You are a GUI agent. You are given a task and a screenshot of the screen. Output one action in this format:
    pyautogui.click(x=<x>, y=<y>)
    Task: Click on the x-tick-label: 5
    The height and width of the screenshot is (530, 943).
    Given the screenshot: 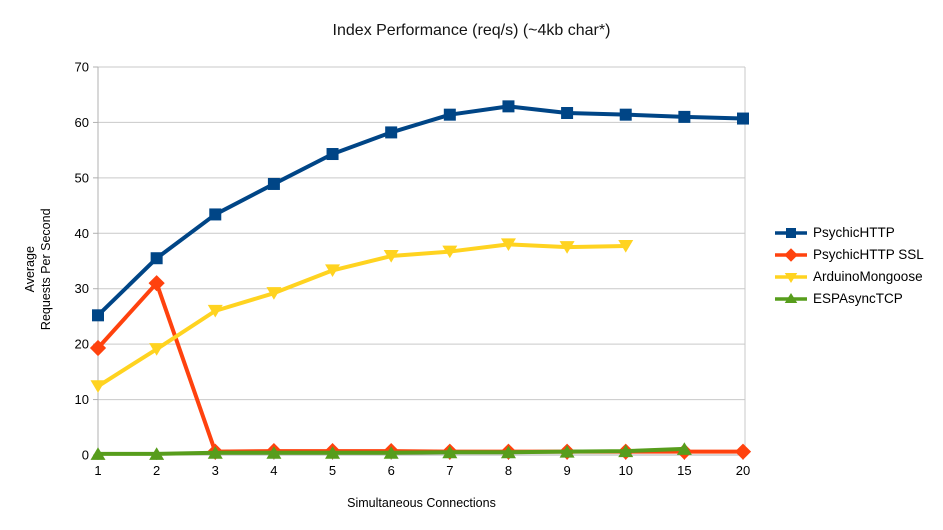 What is the action you would take?
    pyautogui.click(x=332, y=470)
    